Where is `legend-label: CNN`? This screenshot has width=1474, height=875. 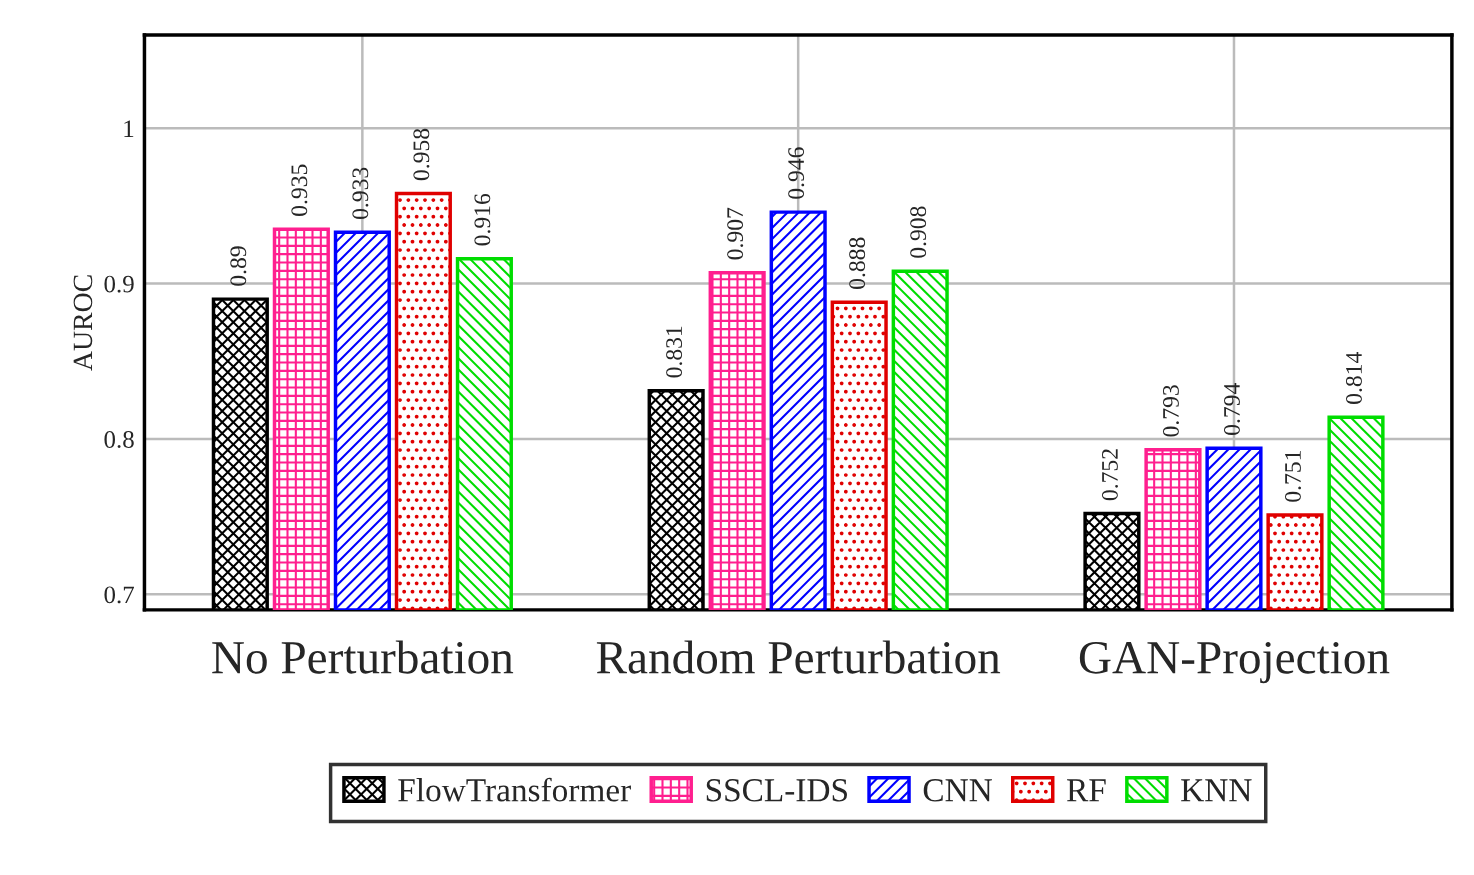 legend-label: CNN is located at coordinates (957, 790).